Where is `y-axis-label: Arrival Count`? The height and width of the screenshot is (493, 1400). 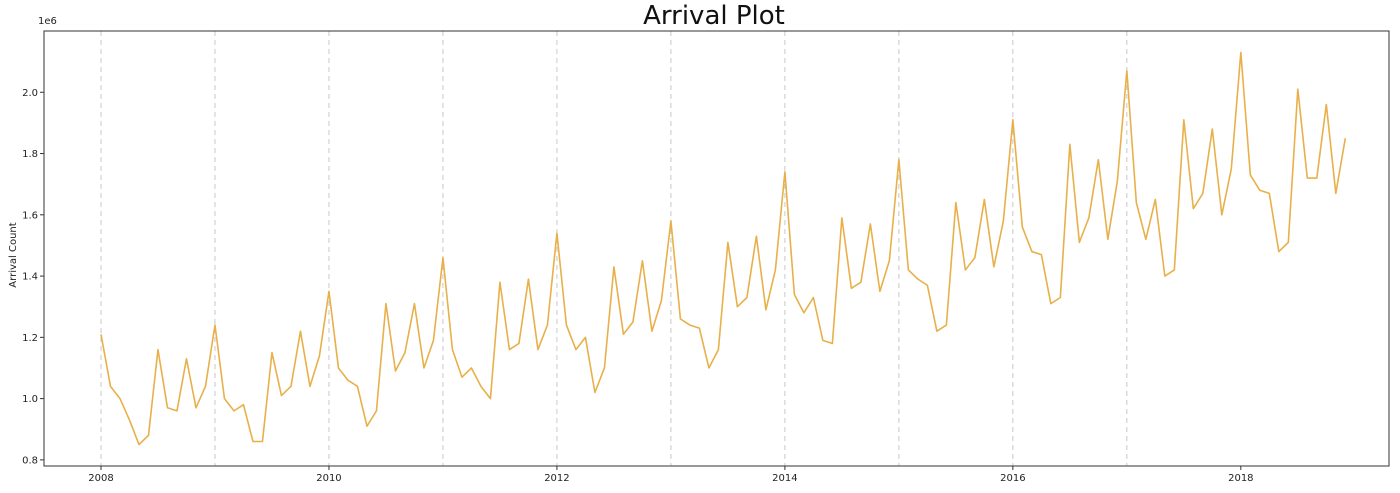
y-axis-label: Arrival Count is located at coordinates (13, 254).